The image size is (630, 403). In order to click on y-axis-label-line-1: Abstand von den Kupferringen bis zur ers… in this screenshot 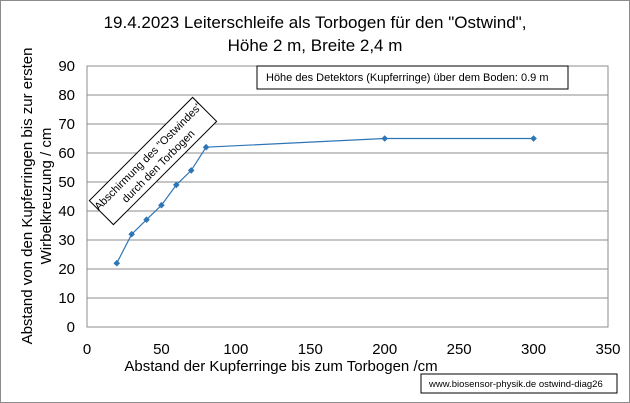, I will do `click(27, 196)`.